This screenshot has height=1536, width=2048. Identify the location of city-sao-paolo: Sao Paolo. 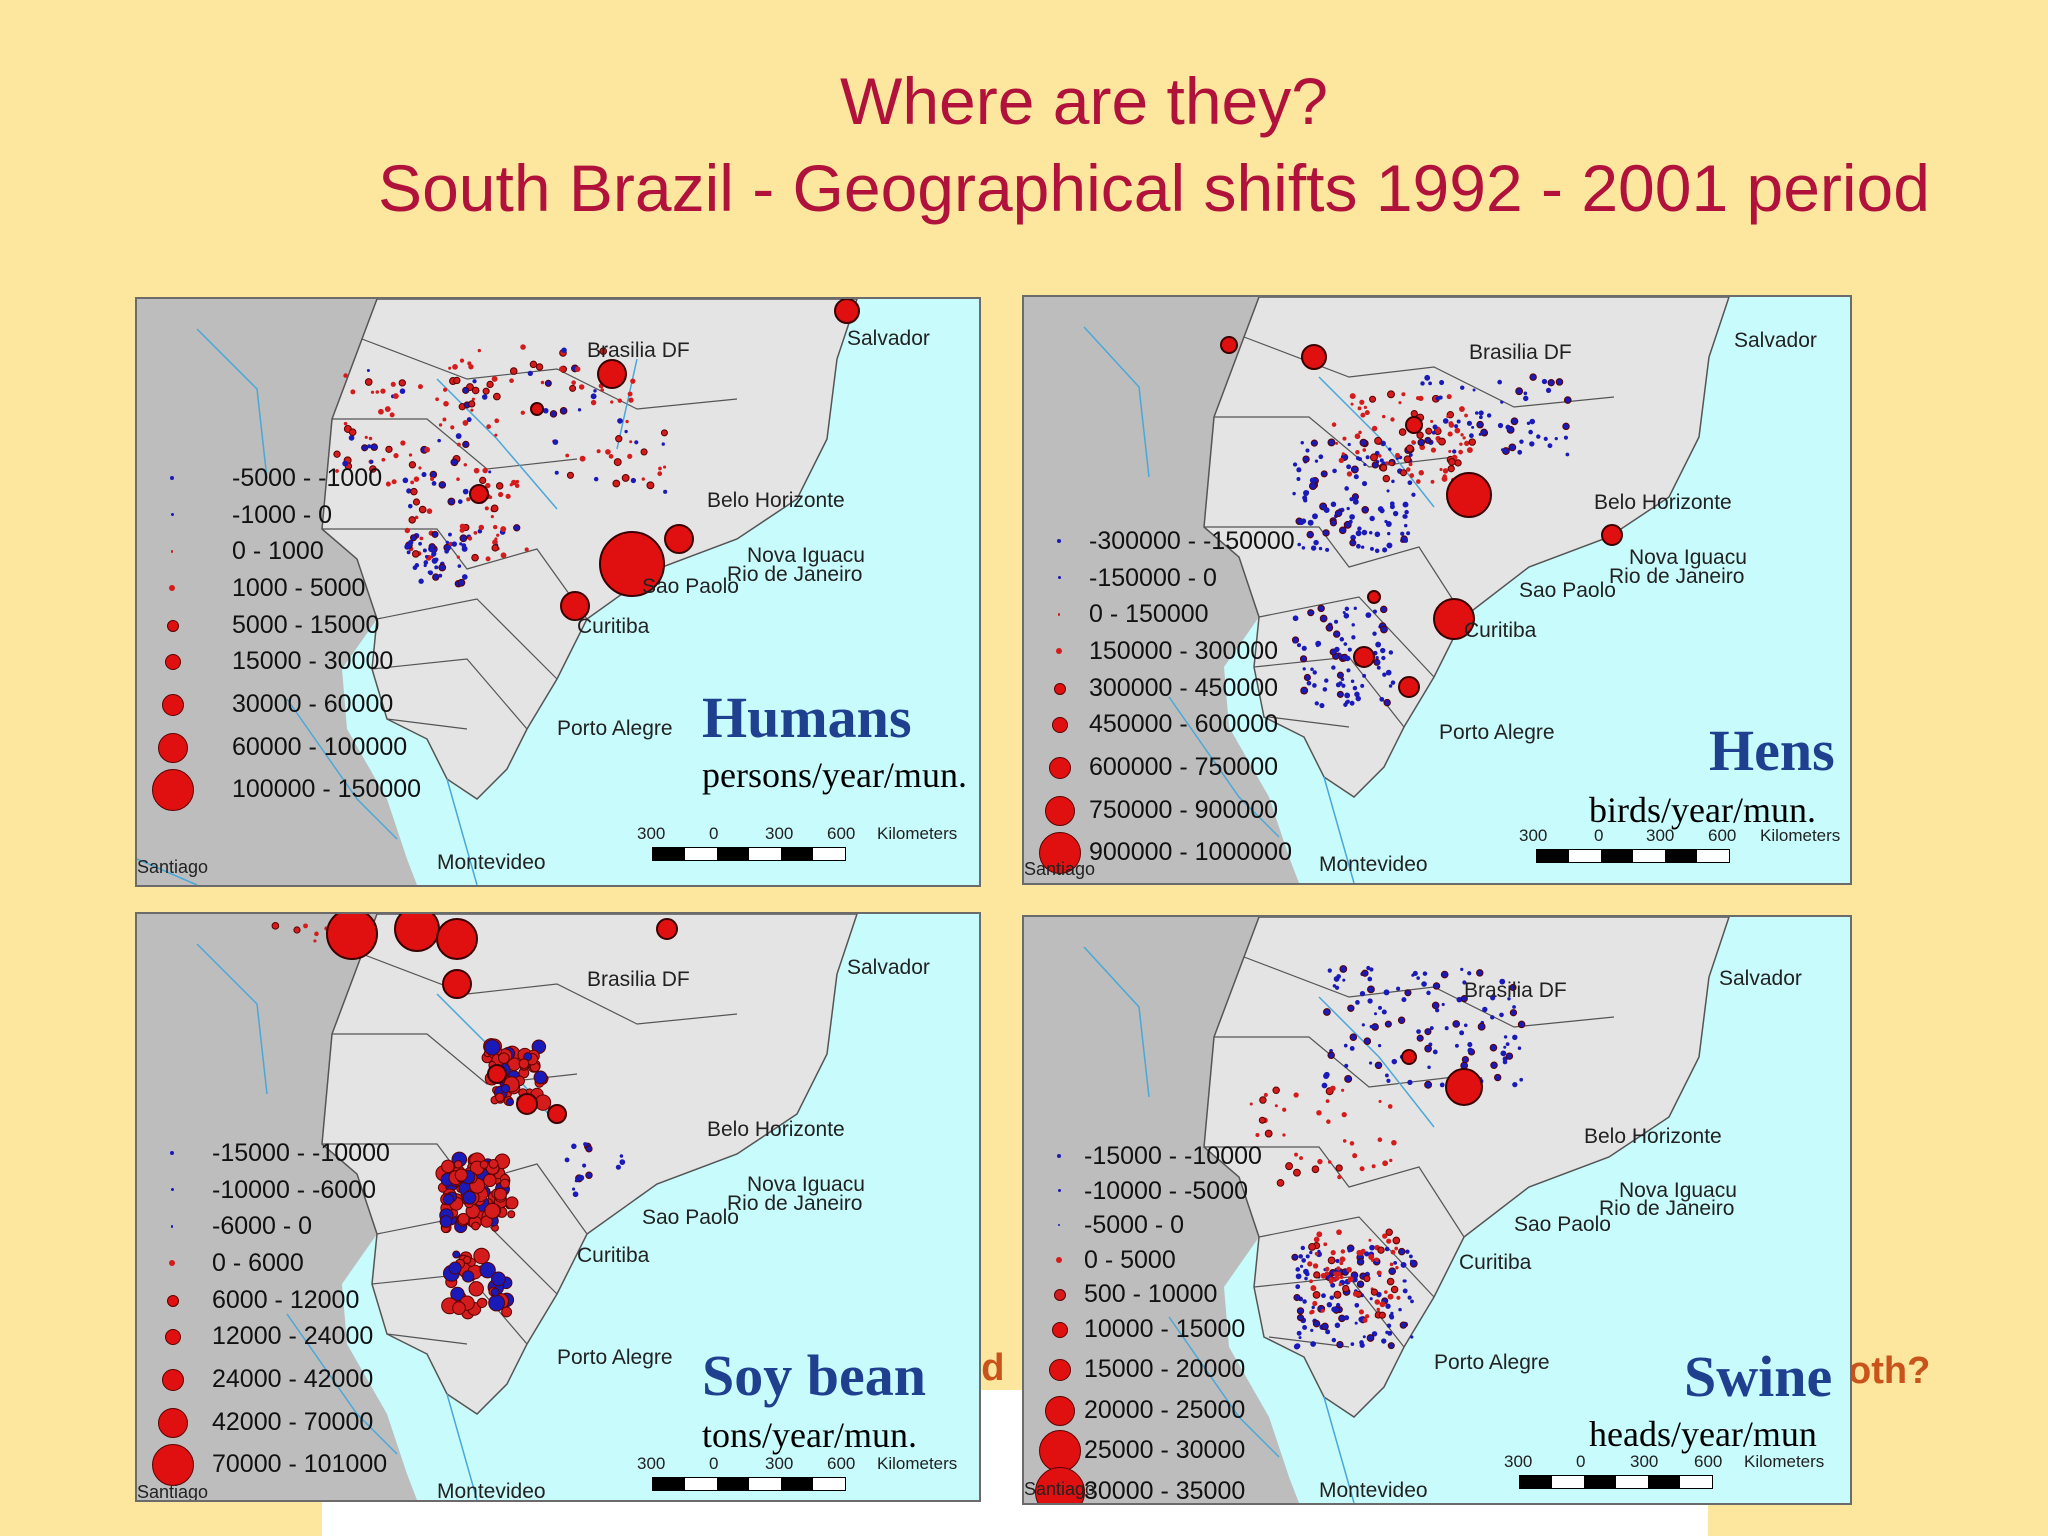
(690, 586).